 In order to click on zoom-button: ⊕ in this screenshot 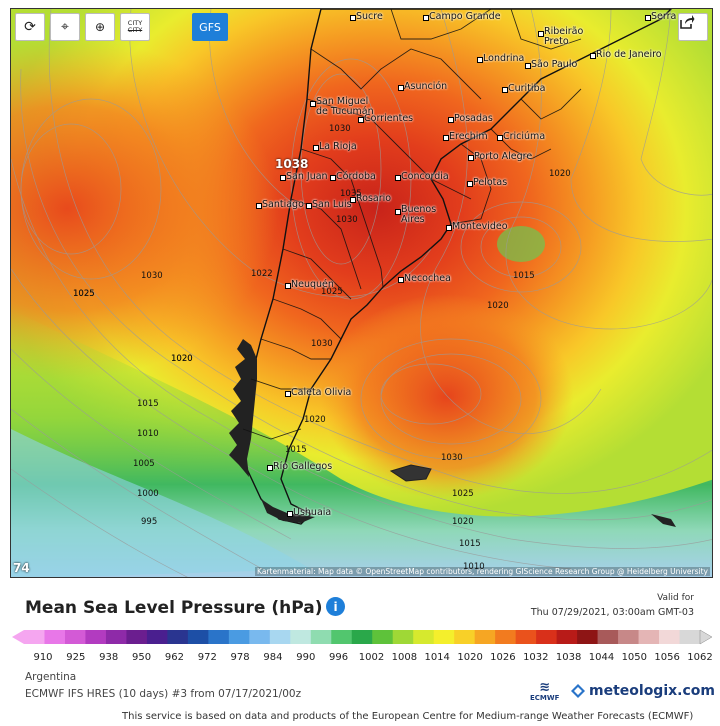, I will do `click(100, 27)`.